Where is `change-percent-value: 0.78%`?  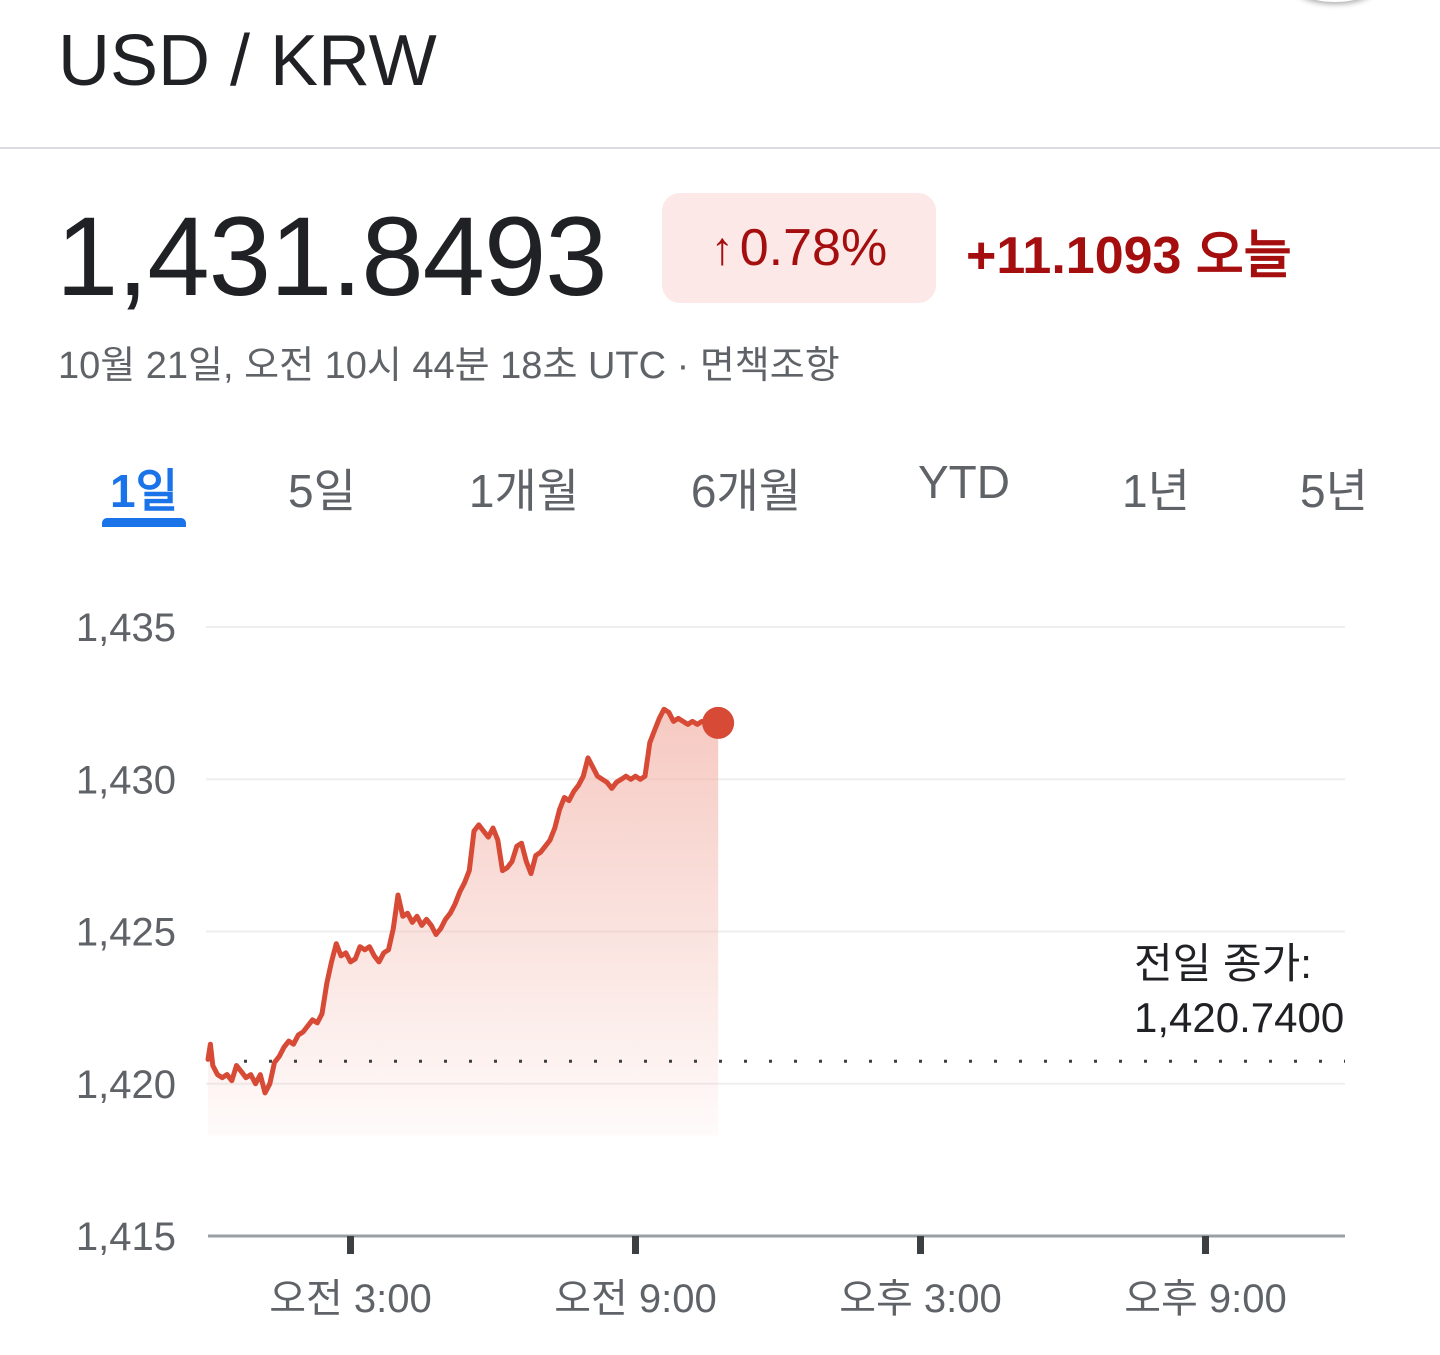 change-percent-value: 0.78% is located at coordinates (813, 248).